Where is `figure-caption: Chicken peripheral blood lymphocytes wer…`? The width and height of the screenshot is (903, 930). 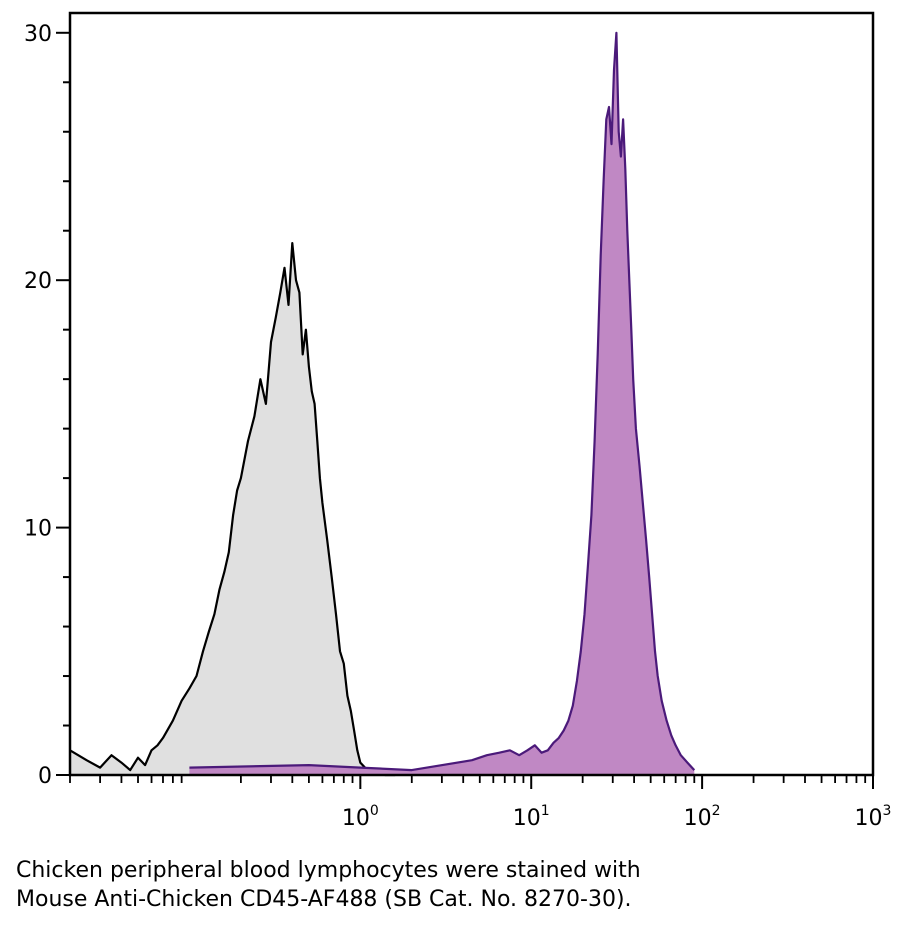 figure-caption: Chicken peripheral blood lymphocytes wer… is located at coordinates (456, 885).